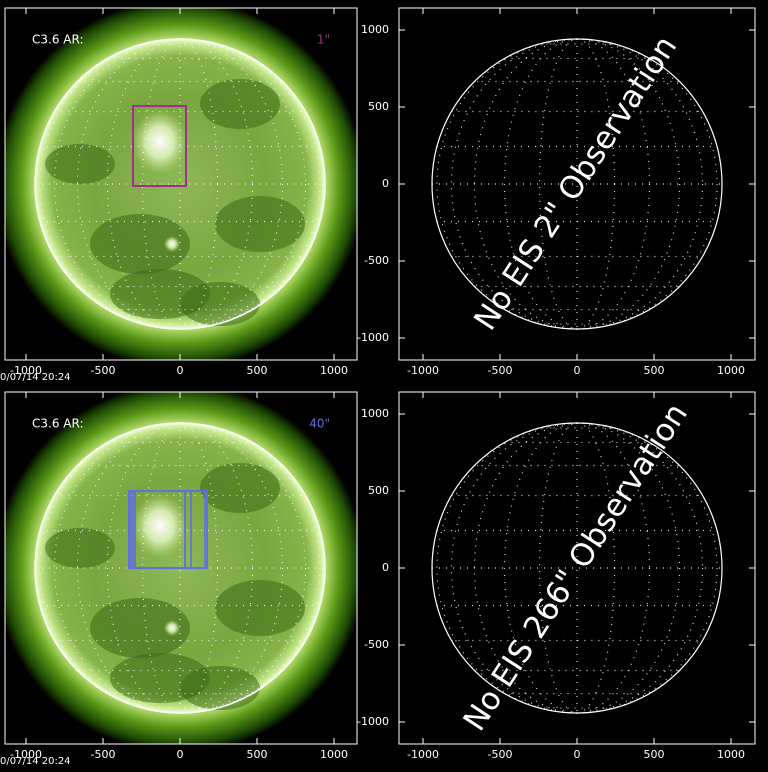 The image size is (768, 772). I want to click on slit-label: 1", so click(323, 40).